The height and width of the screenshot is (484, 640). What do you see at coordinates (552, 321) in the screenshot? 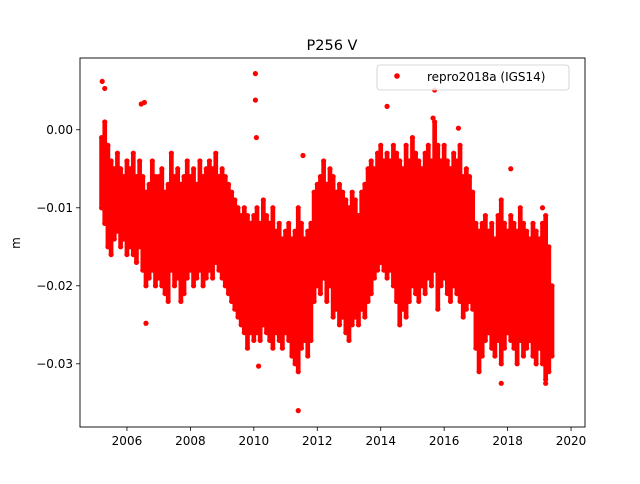
I see `data-range` at bounding box center [552, 321].